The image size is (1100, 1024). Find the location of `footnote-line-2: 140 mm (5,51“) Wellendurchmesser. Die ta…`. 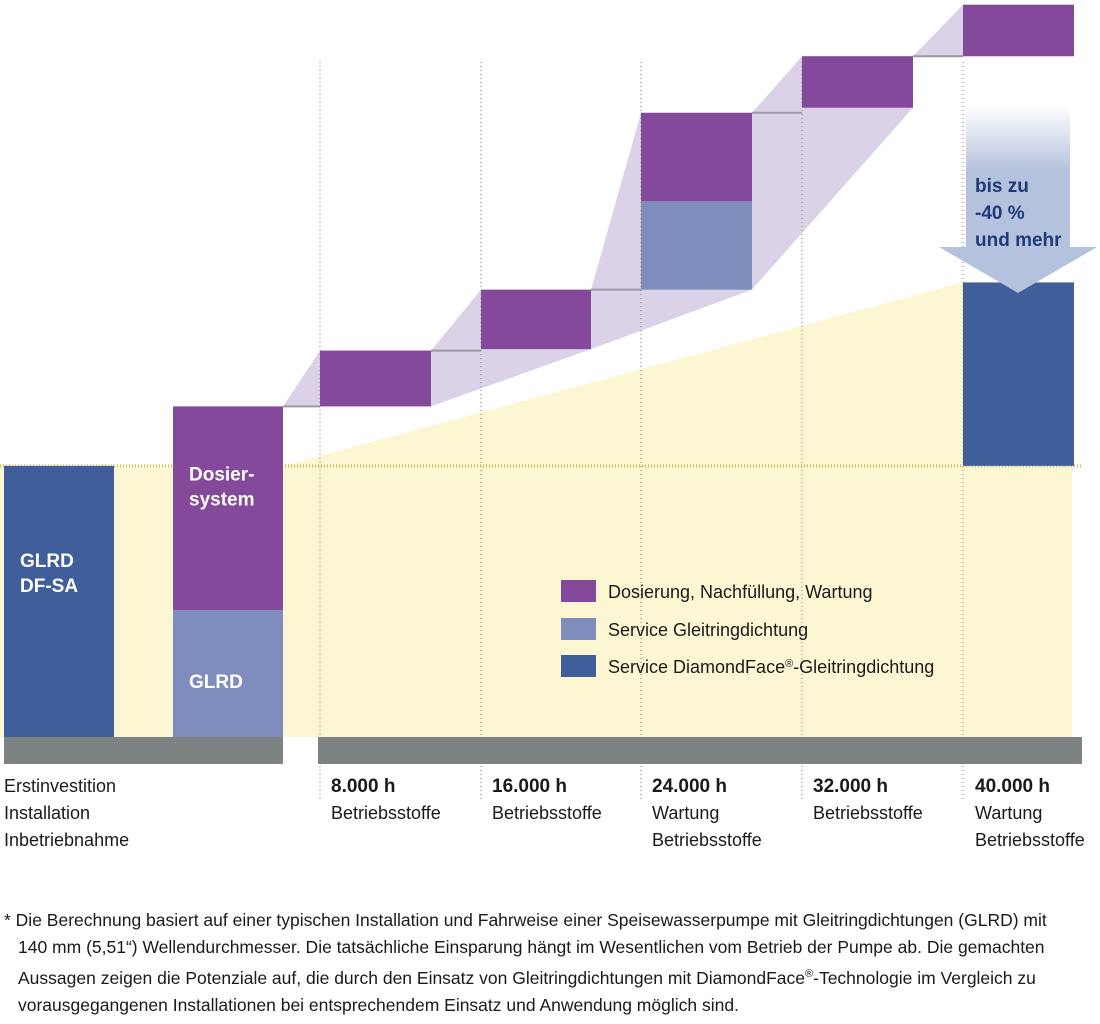

footnote-line-2: 140 mm (5,51“) Wellendurchmesser. Die ta… is located at coordinates (531, 947).